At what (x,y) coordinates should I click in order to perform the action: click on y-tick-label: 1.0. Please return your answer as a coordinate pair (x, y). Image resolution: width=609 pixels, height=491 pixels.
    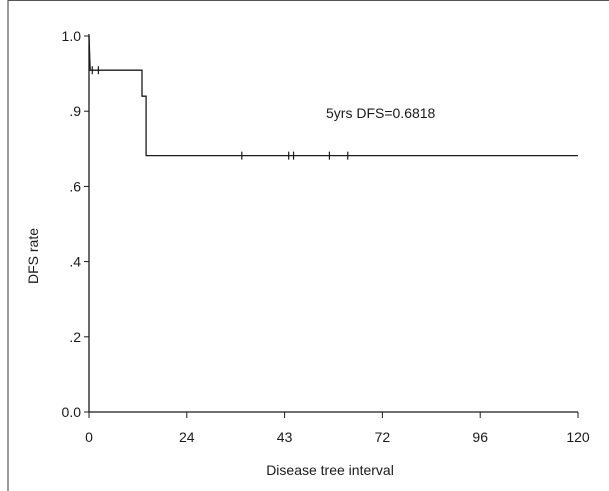
    Looking at the image, I should click on (72, 36).